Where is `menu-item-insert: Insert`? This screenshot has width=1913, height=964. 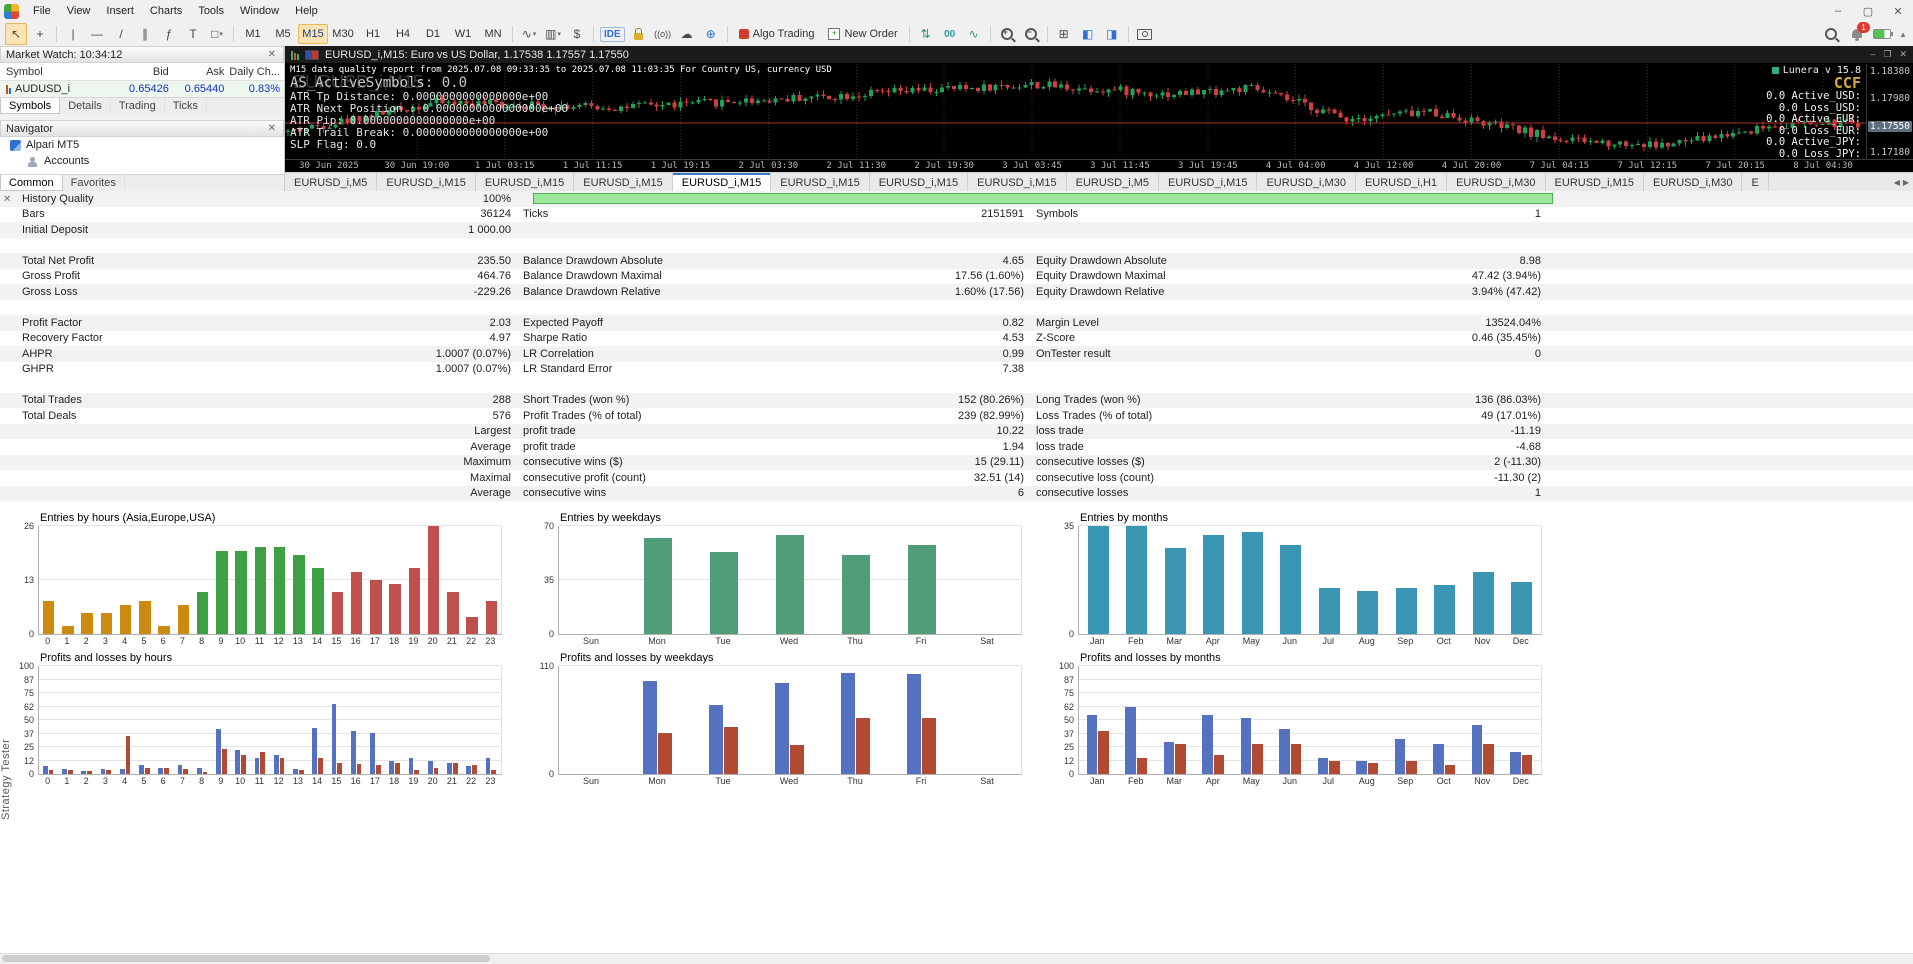
menu-item-insert: Insert is located at coordinates (120, 11).